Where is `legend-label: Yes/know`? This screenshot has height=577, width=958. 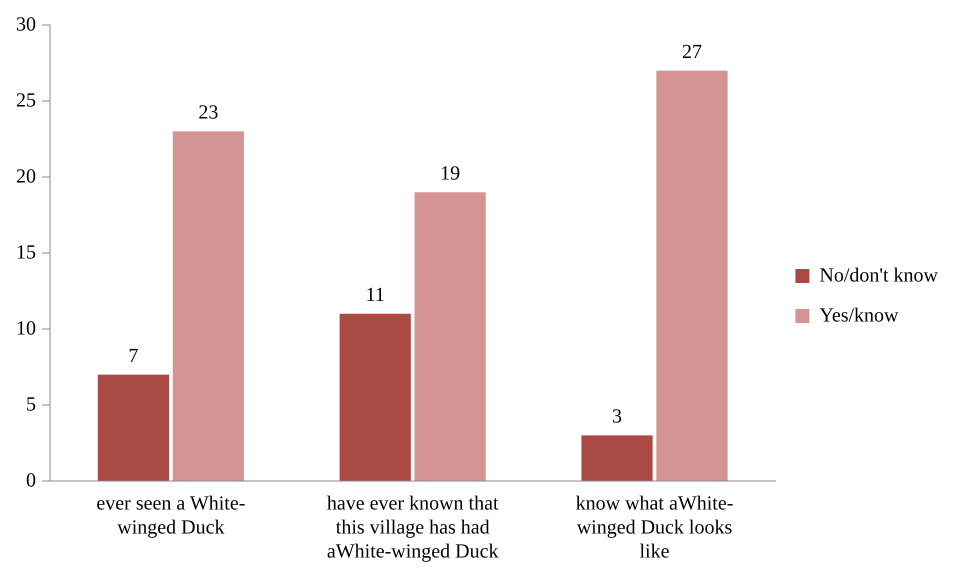
legend-label: Yes/know is located at coordinates (859, 315).